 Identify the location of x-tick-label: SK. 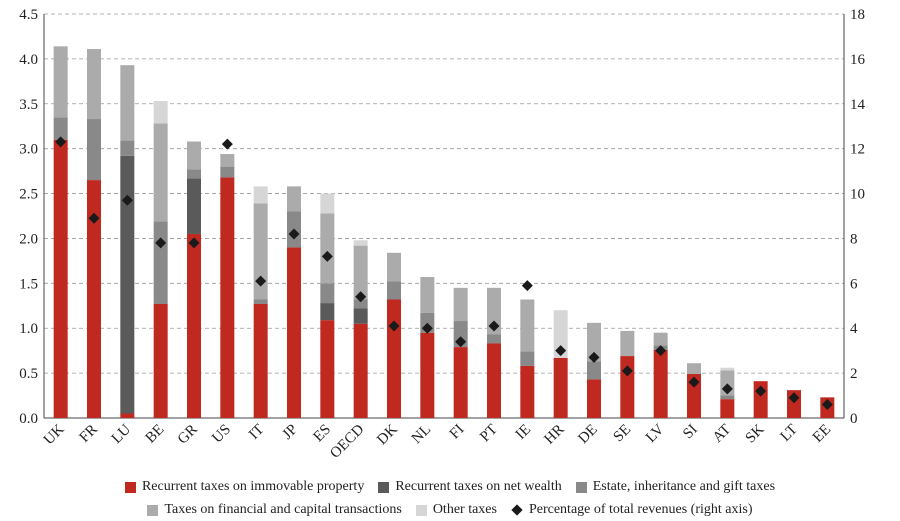
(755, 433).